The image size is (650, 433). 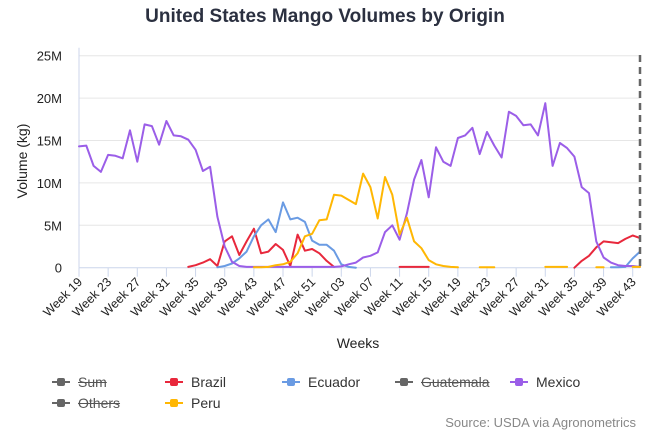 I want to click on series-line-ecuador, so click(x=428, y=235).